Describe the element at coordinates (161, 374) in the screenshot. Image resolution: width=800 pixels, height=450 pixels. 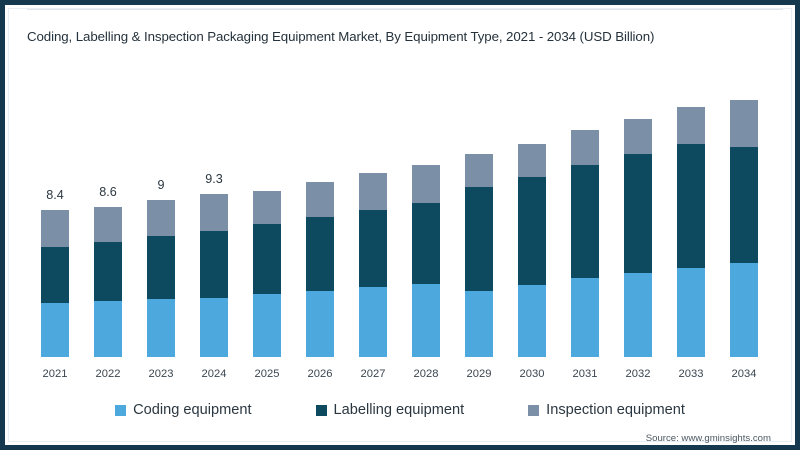
I see `x-axis-tick-2023: 2023` at that location.